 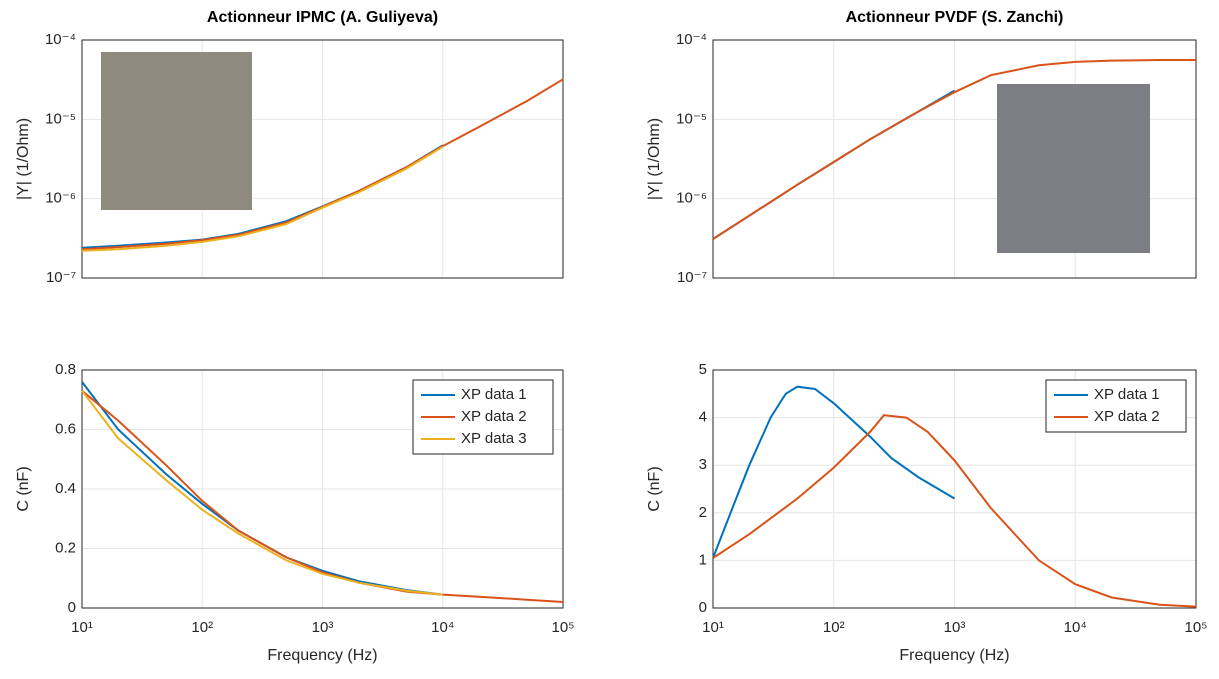 I want to click on y-tick-label: 3, so click(x=703, y=464).